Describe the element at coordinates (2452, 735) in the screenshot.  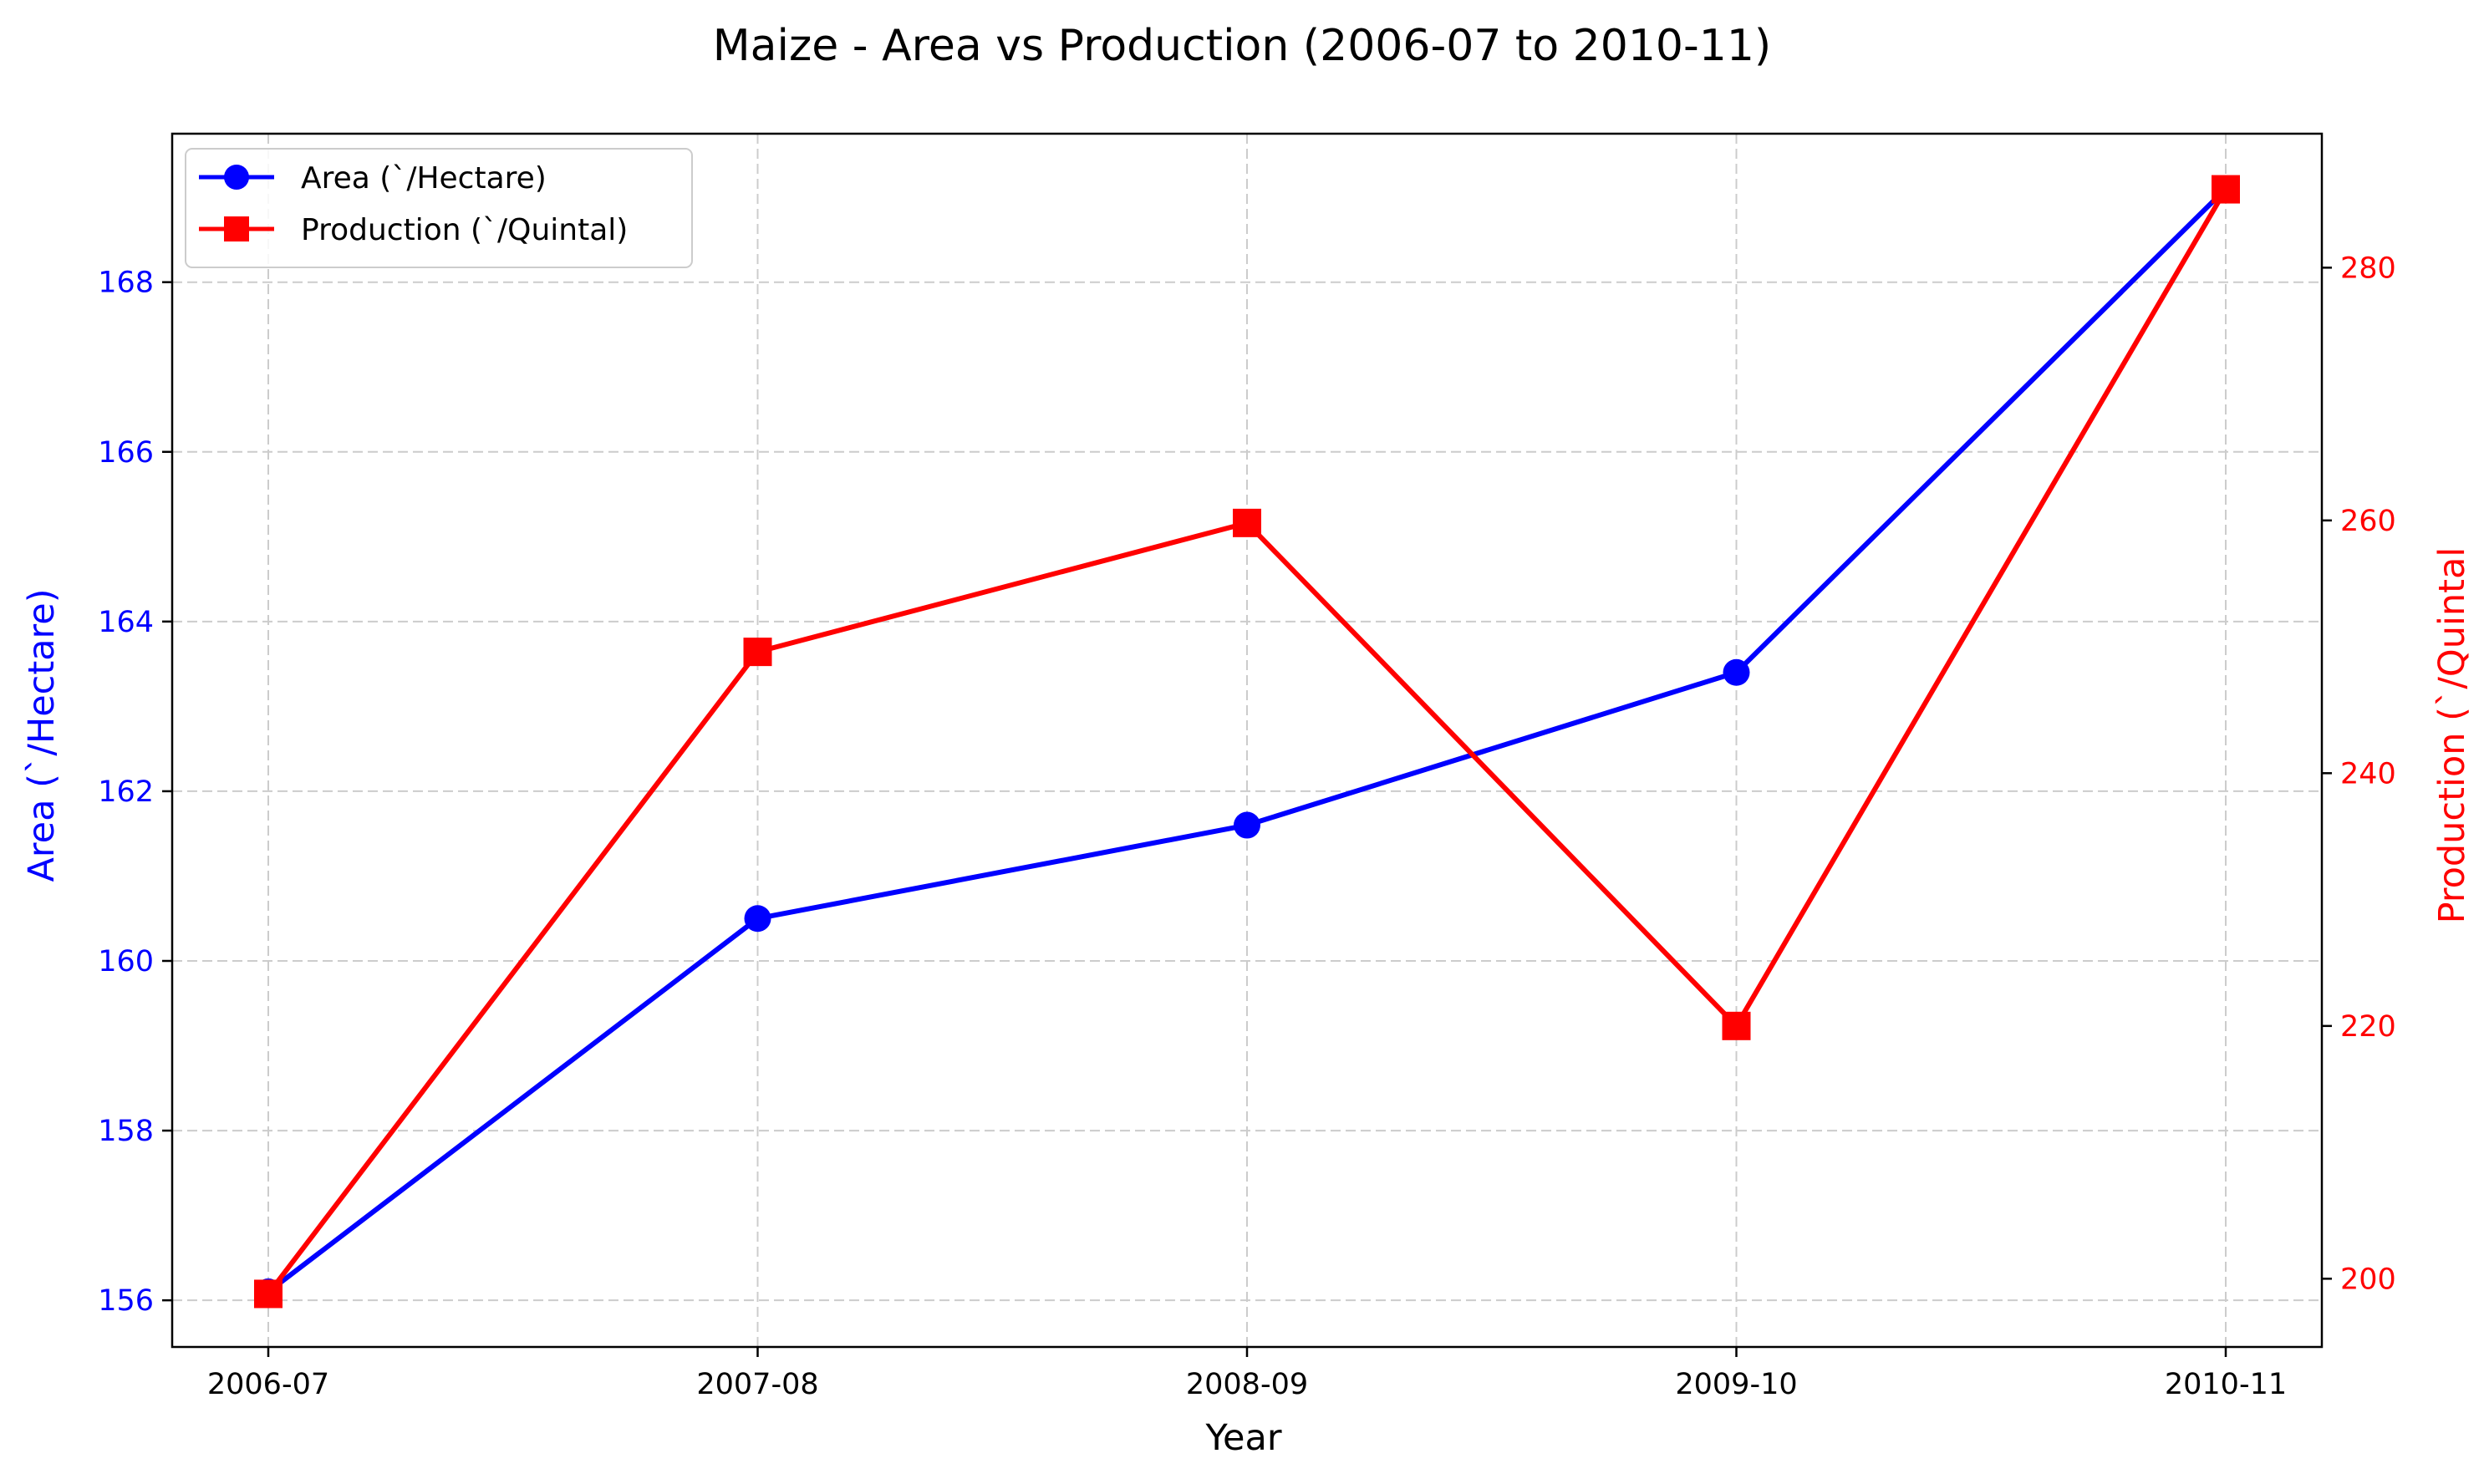
I see `y-right-axis-label: Production (`/Quintal` at that location.